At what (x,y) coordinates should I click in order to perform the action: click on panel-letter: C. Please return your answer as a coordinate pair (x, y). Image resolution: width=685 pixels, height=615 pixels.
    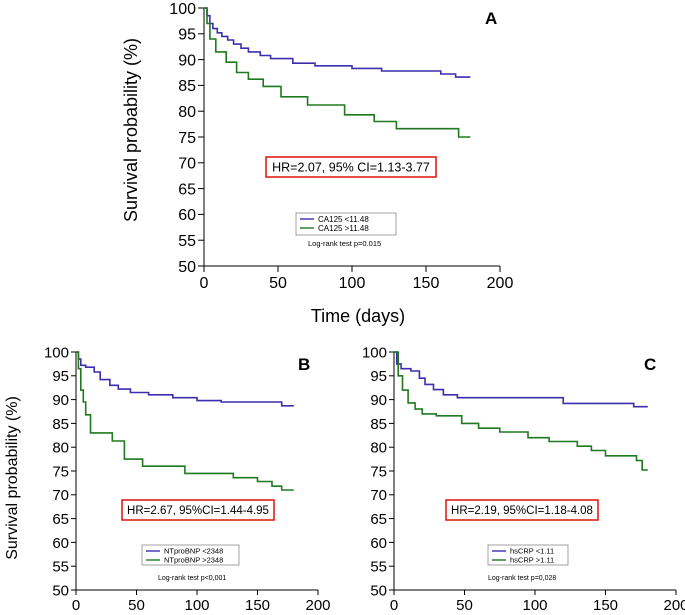
    Looking at the image, I should click on (650, 364).